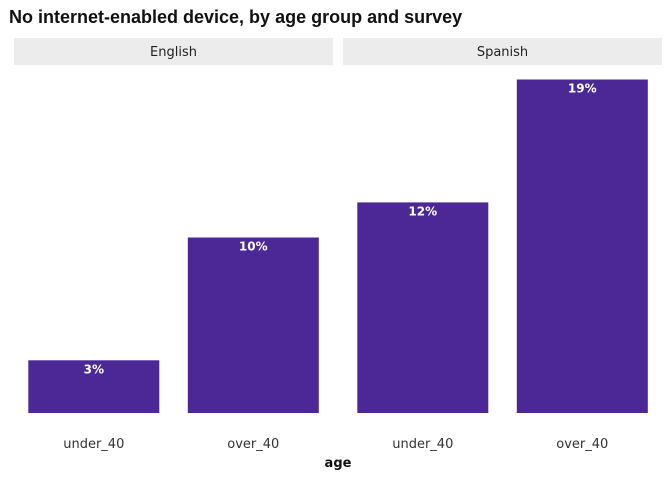 The image size is (672, 480). I want to click on bar-label-english-over-40: 10%, so click(253, 247).